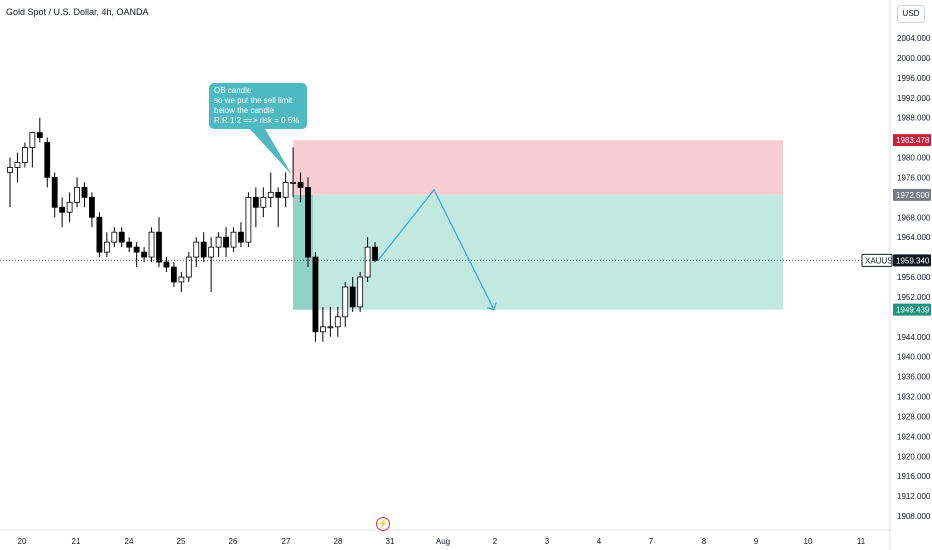 The width and height of the screenshot is (932, 550). Describe the element at coordinates (495, 541) in the screenshot. I see `x-tick-label: 2` at that location.